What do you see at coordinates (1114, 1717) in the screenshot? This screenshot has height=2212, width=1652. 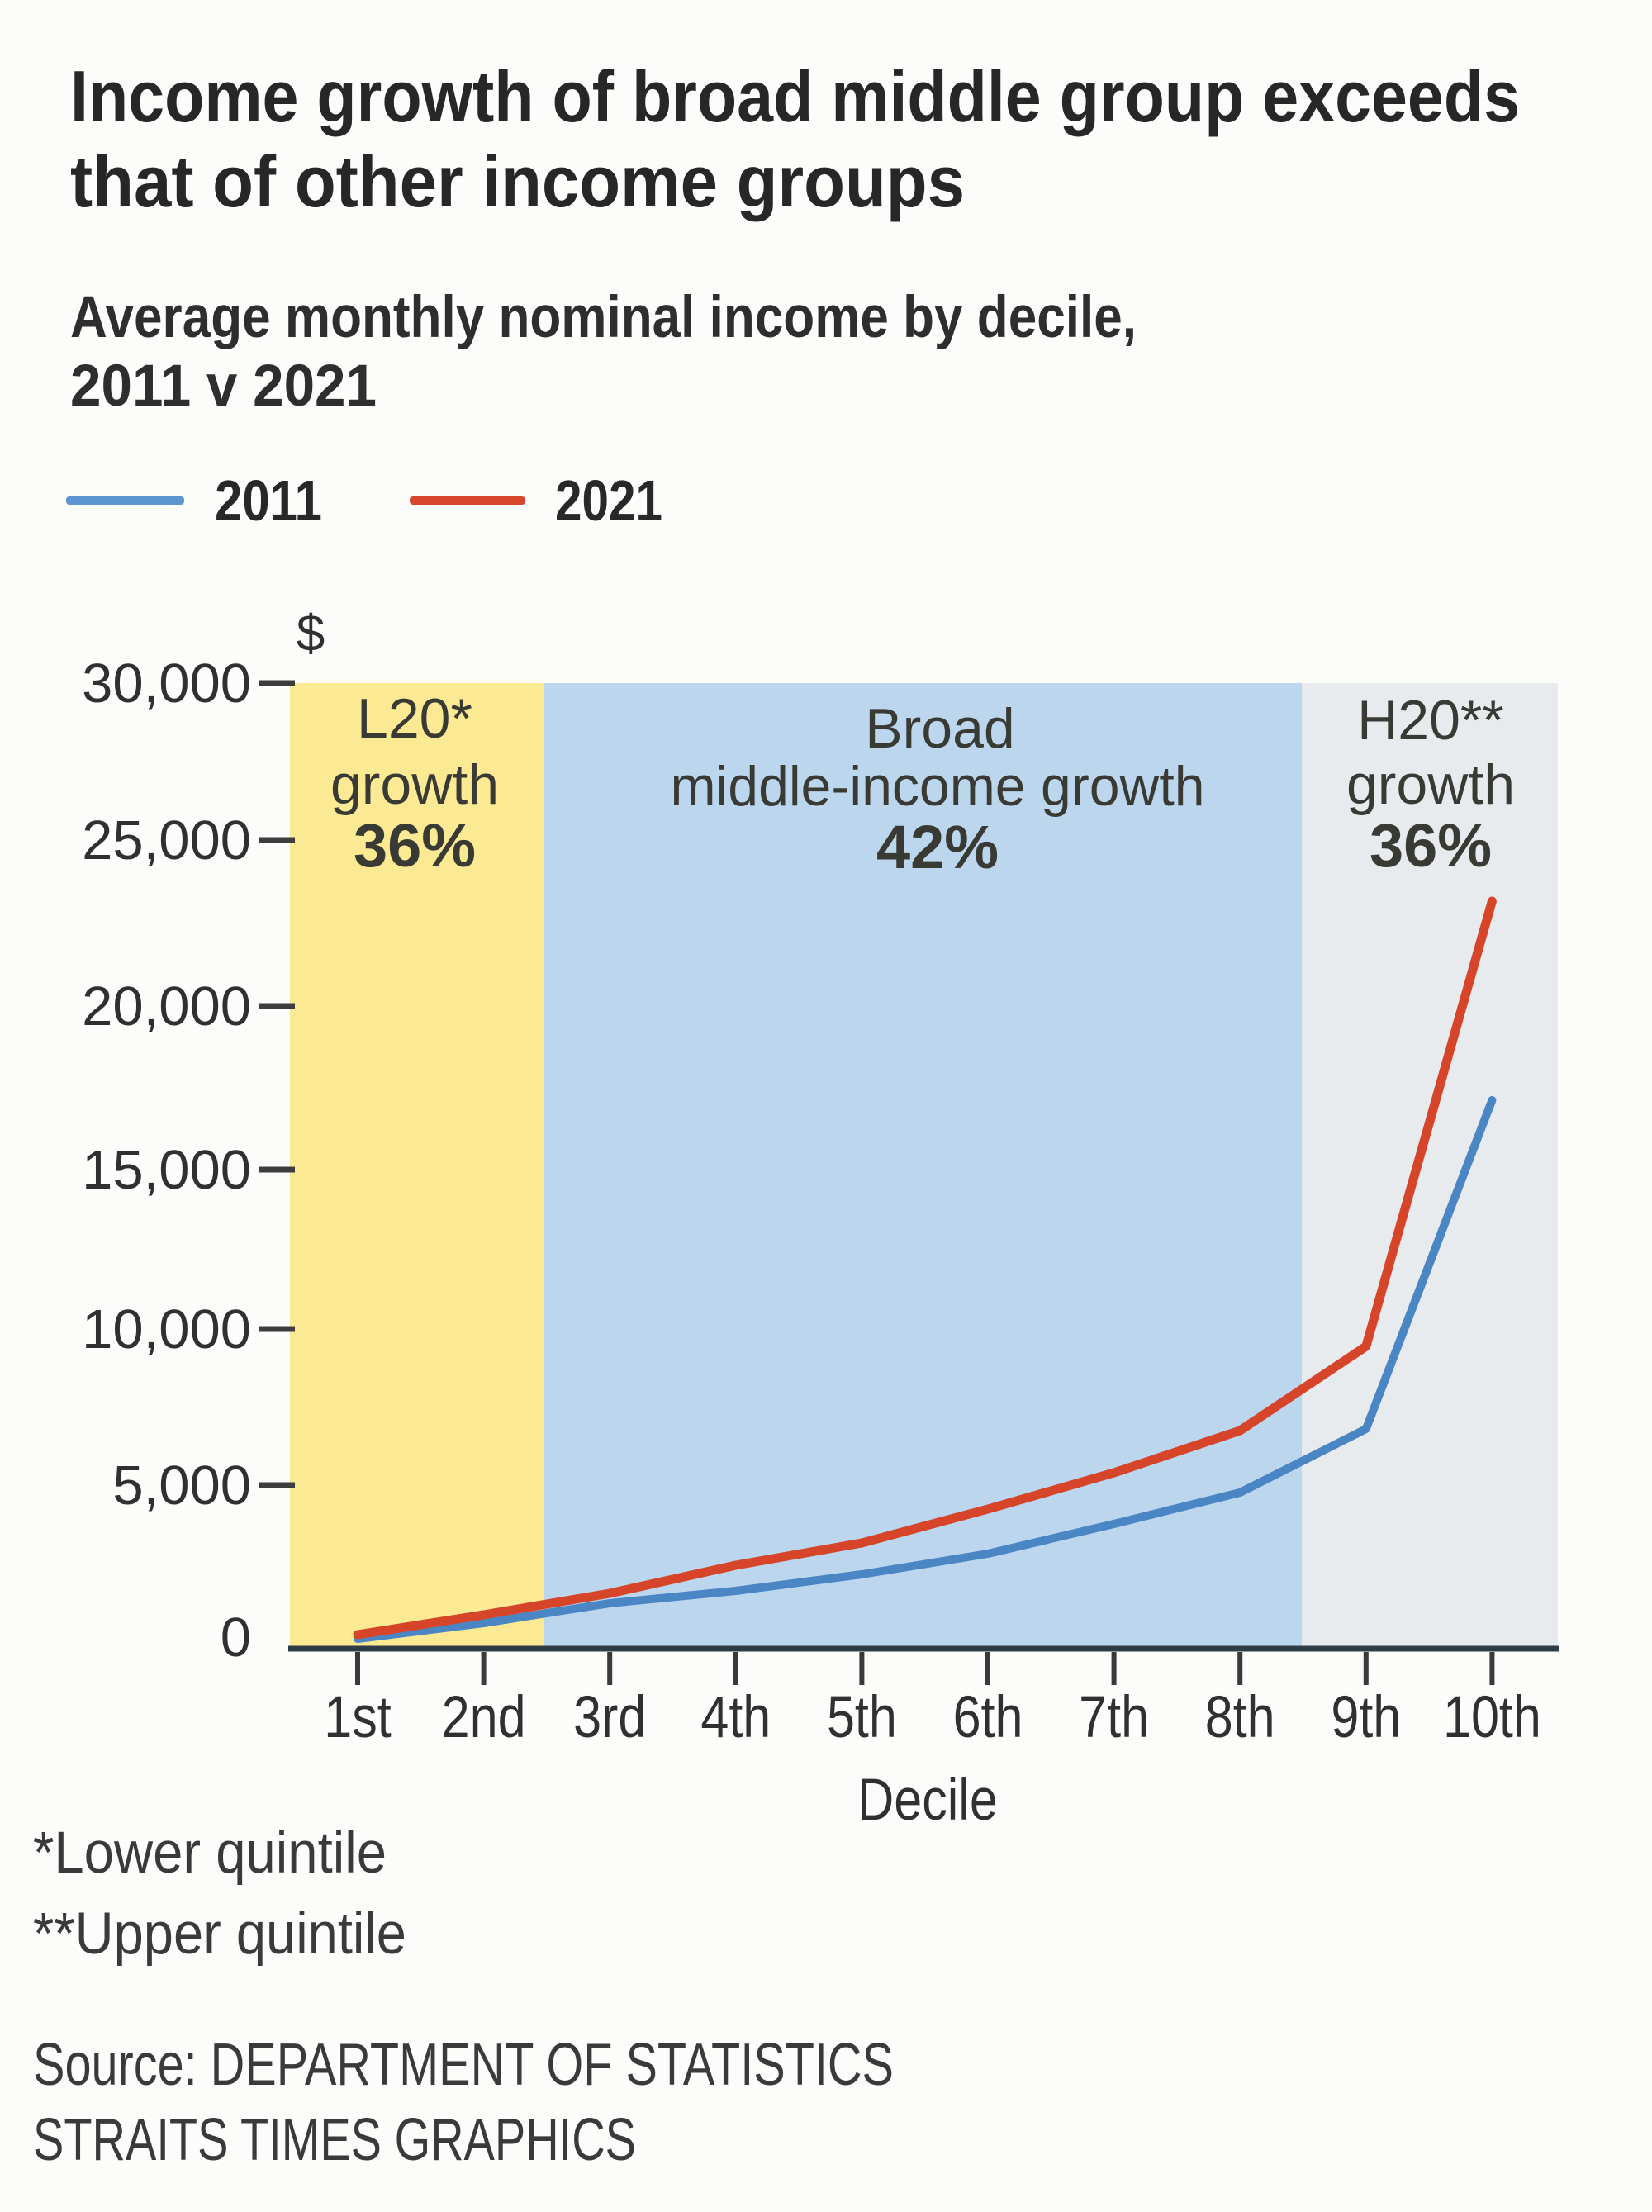 I see `svg-text: 7th` at bounding box center [1114, 1717].